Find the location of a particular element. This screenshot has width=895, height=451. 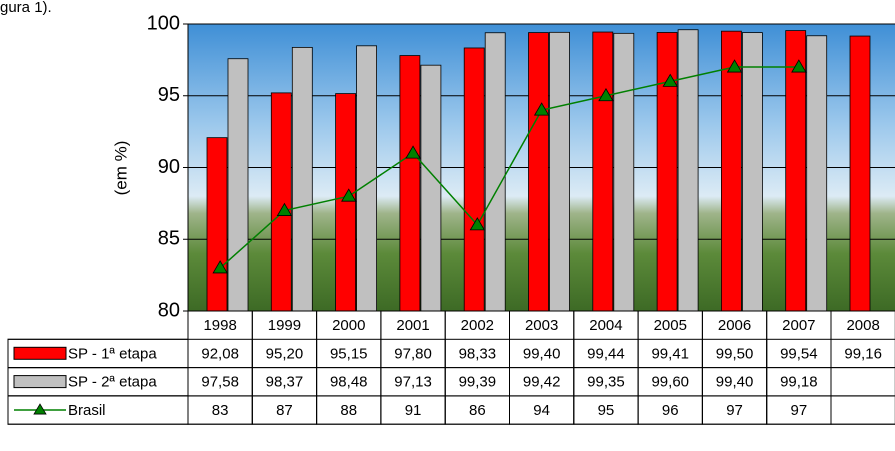

table-value: 91 is located at coordinates (413, 410).